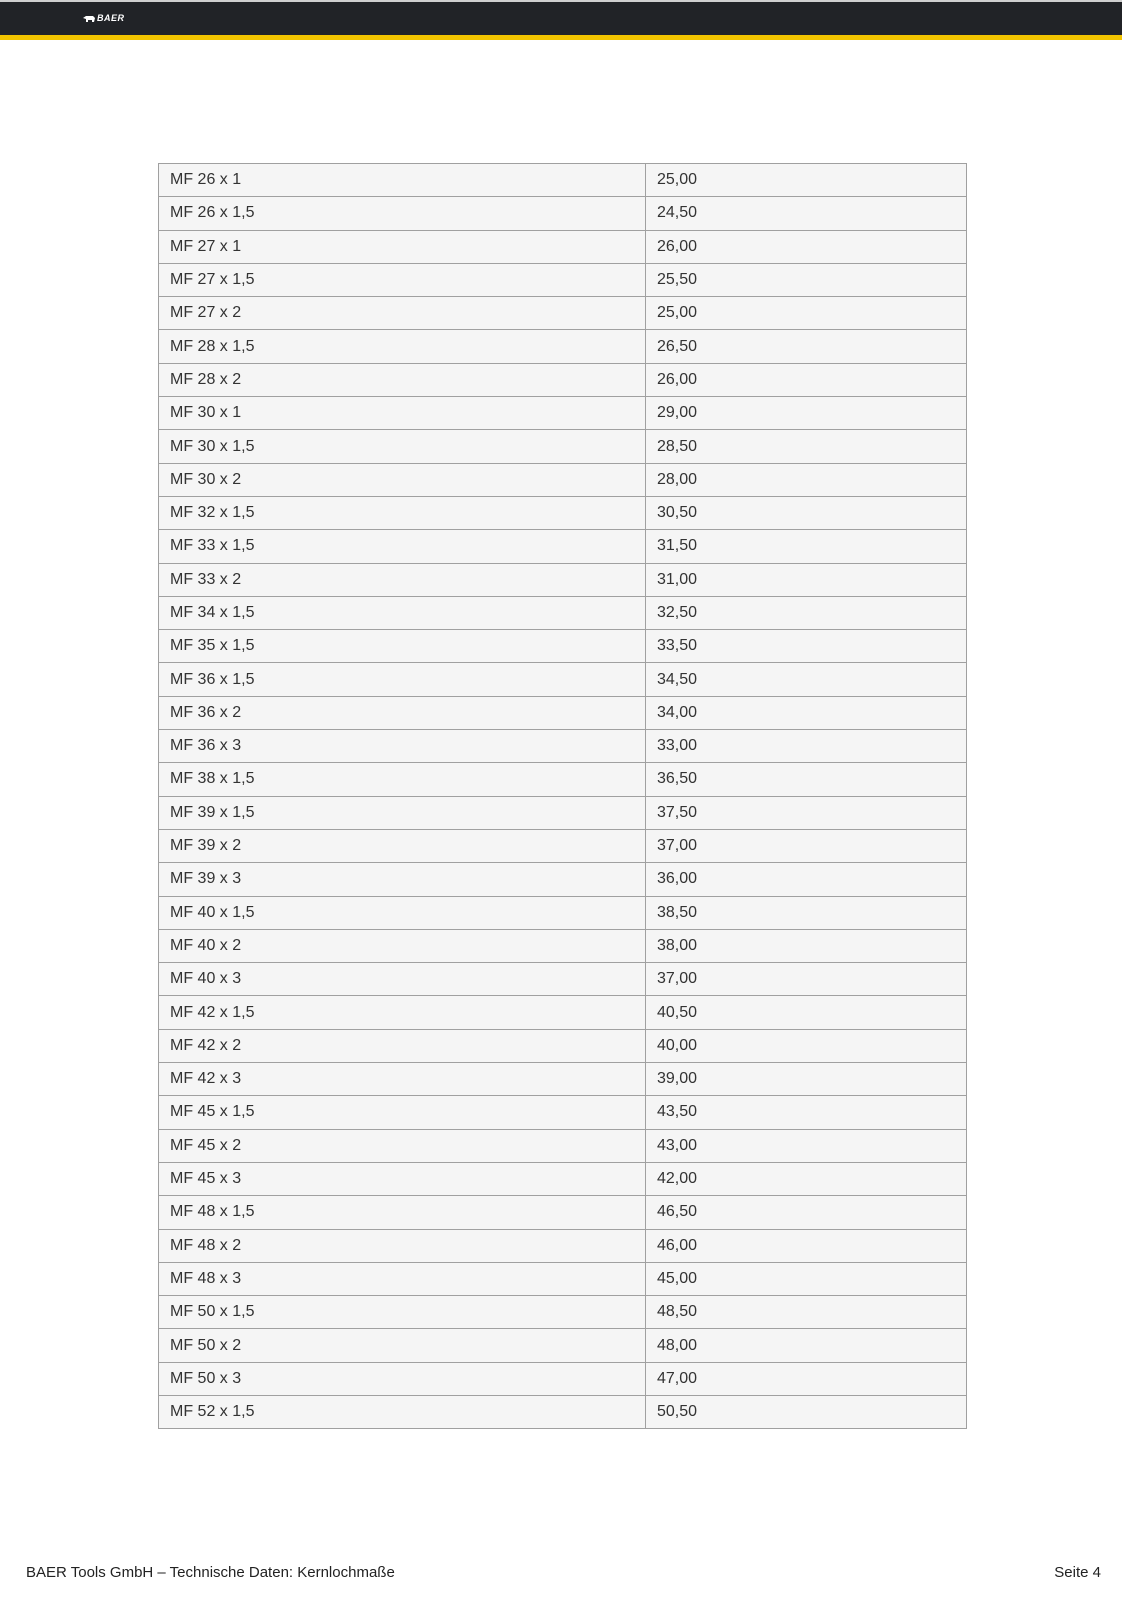  What do you see at coordinates (402, 979) in the screenshot?
I see `thread-size-cell: MF 40 x 3` at bounding box center [402, 979].